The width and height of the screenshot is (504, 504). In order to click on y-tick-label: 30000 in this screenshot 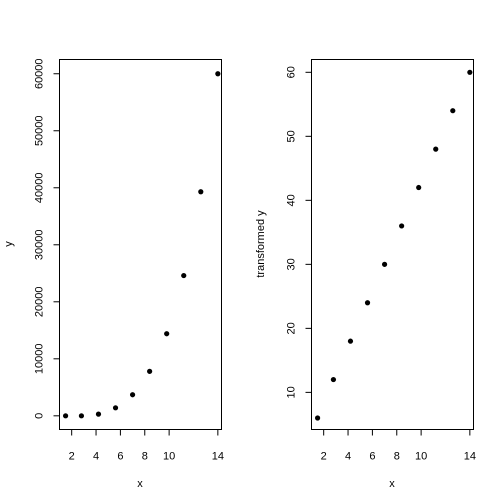, I will do `click(40, 244)`.